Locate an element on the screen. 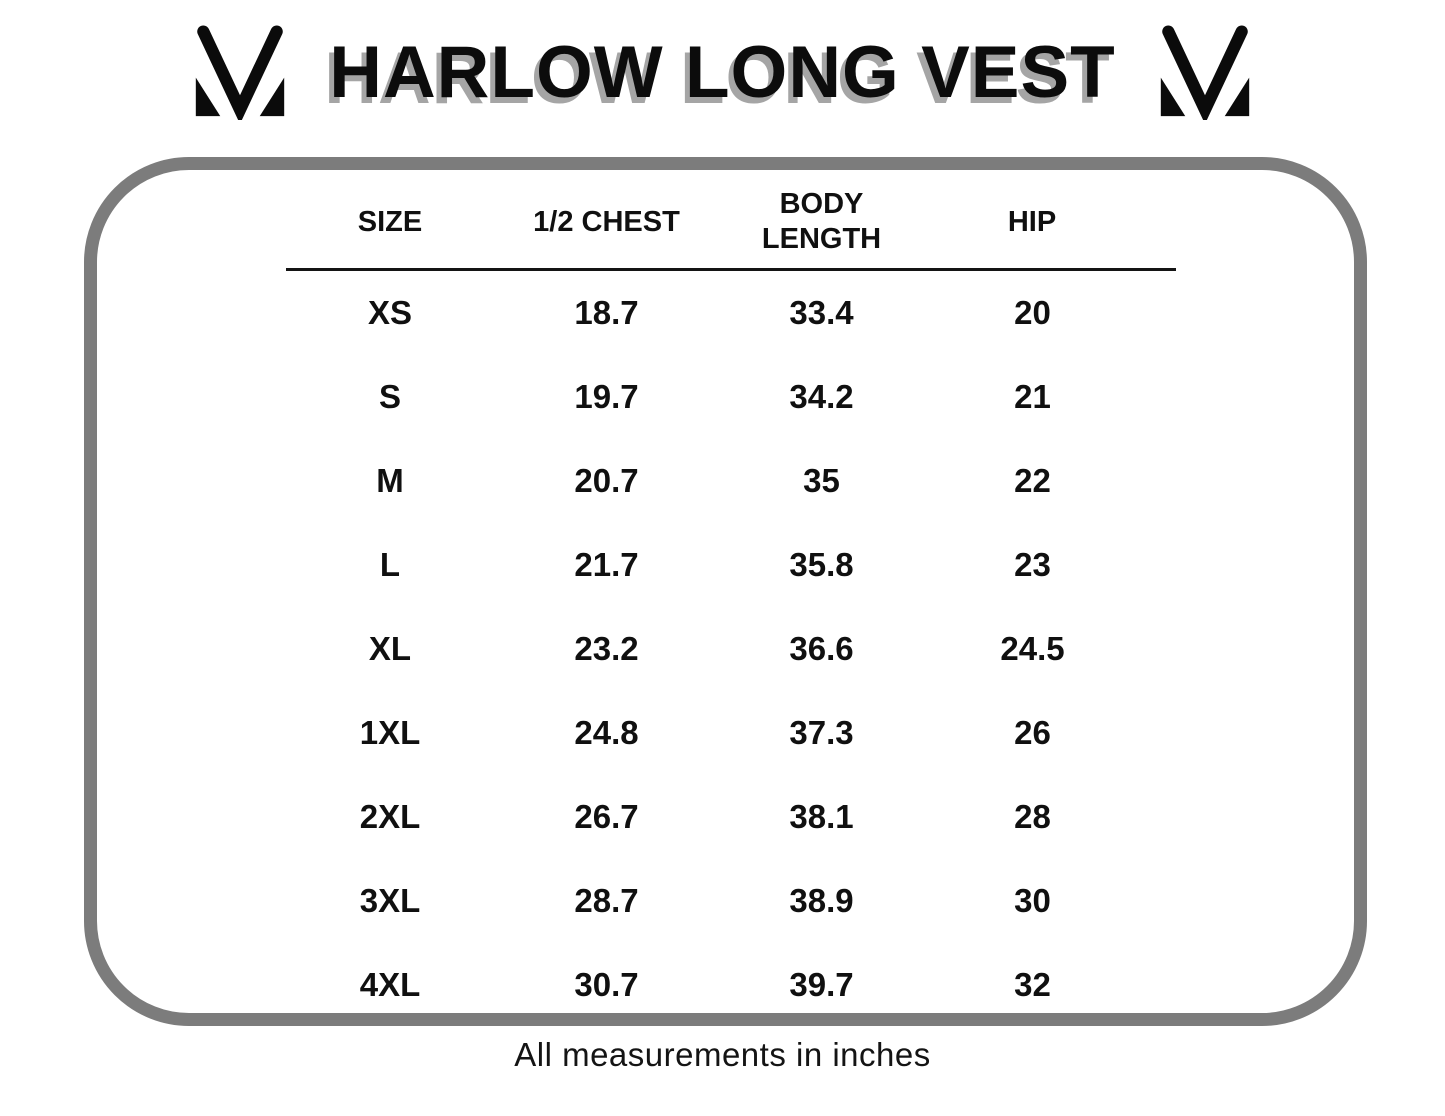  body-length-value: 38.9 is located at coordinates (821, 900).